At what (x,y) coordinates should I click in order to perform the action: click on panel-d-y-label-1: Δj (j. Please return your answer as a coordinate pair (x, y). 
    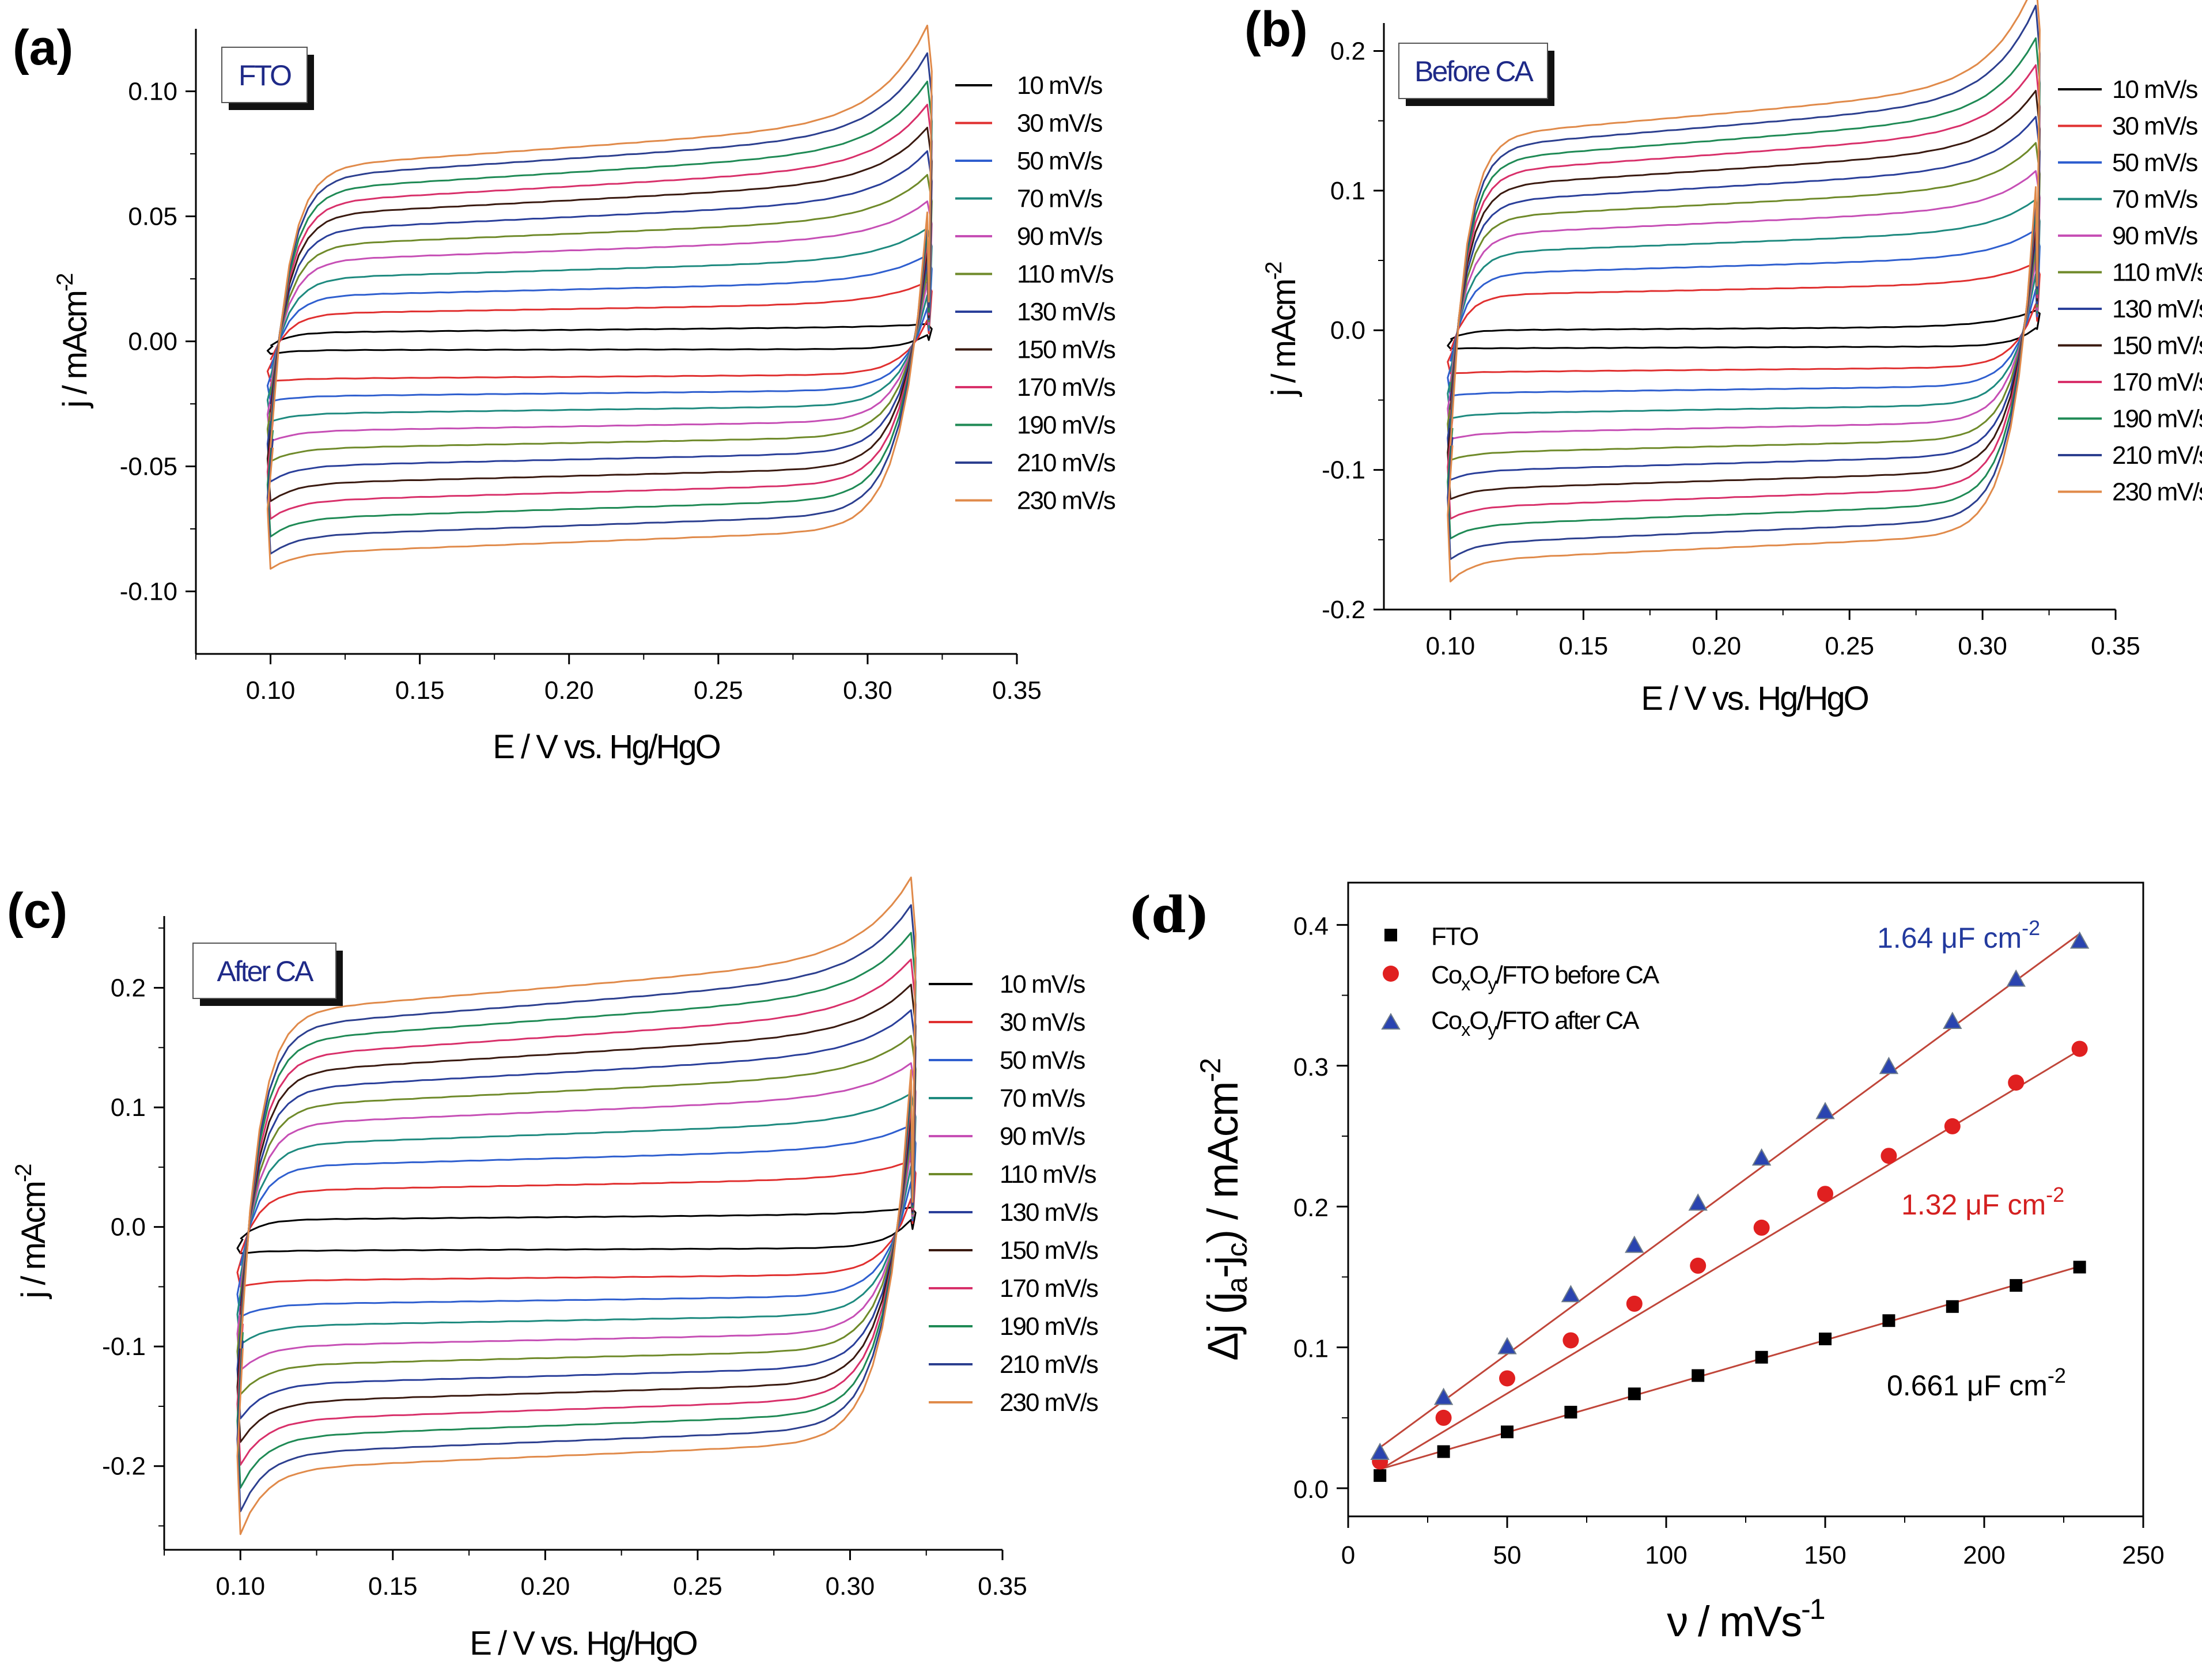
    Looking at the image, I should click on (1223, 1327).